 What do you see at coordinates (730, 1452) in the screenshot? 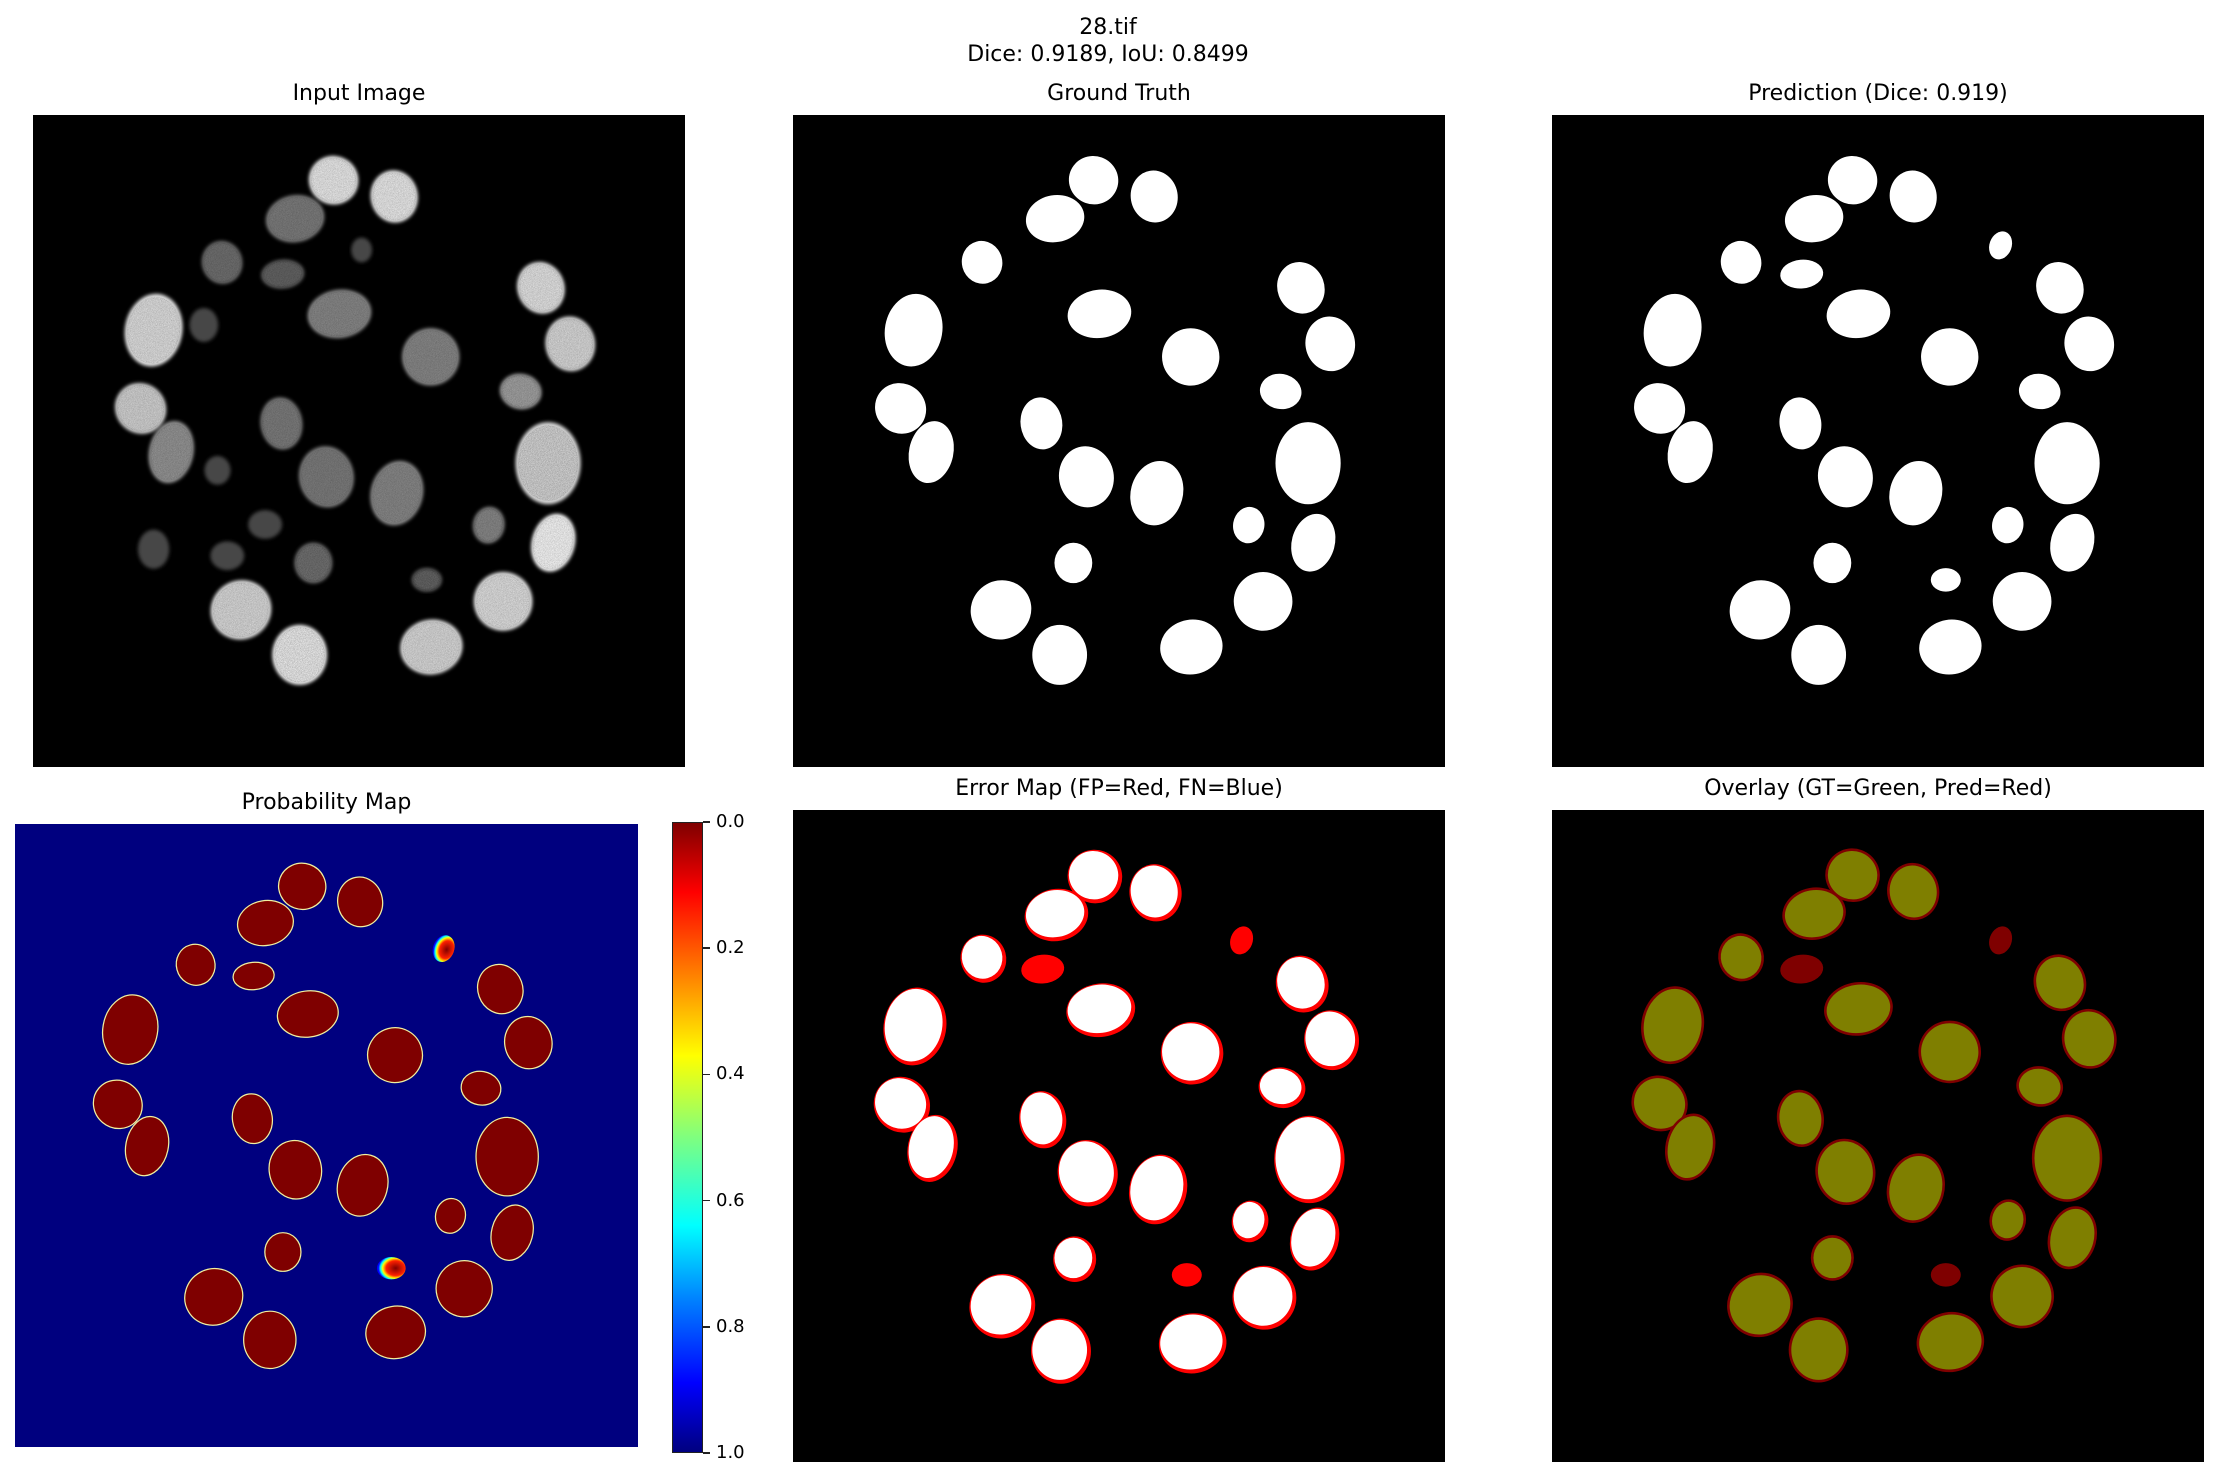
I see `colorbar-tick-label: 1.0` at bounding box center [730, 1452].